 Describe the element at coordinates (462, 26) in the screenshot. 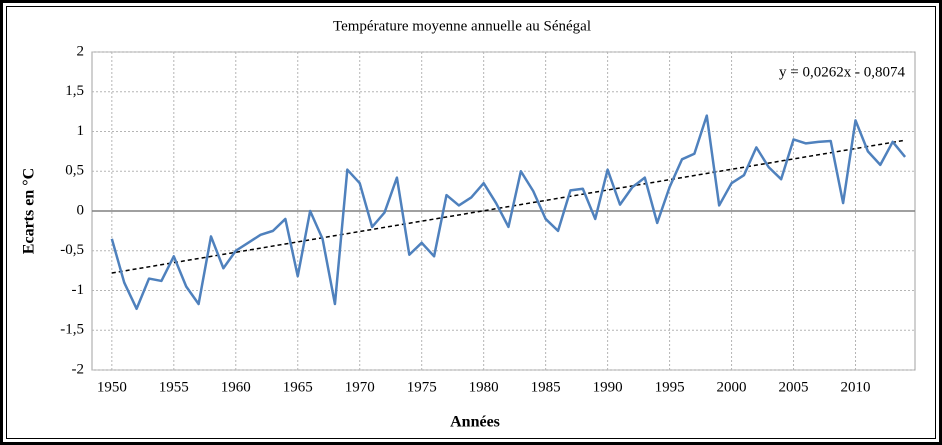

I see `chart-title: Température moyenne annuelle au Sénégal` at that location.